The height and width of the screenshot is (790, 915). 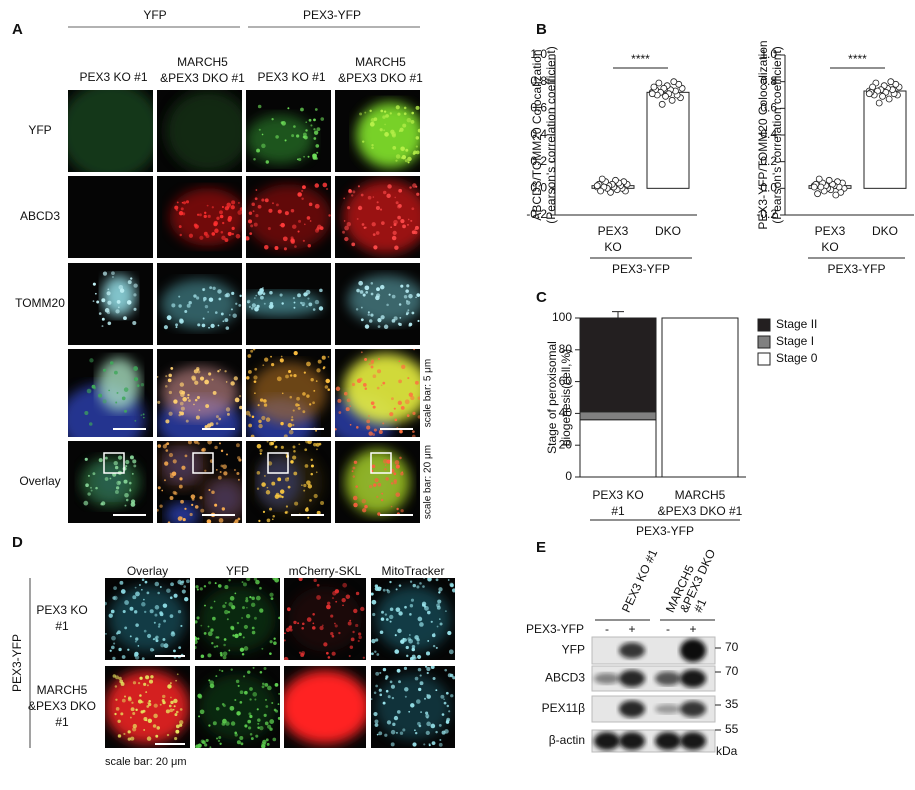 I want to click on signal, so click(x=381, y=217).